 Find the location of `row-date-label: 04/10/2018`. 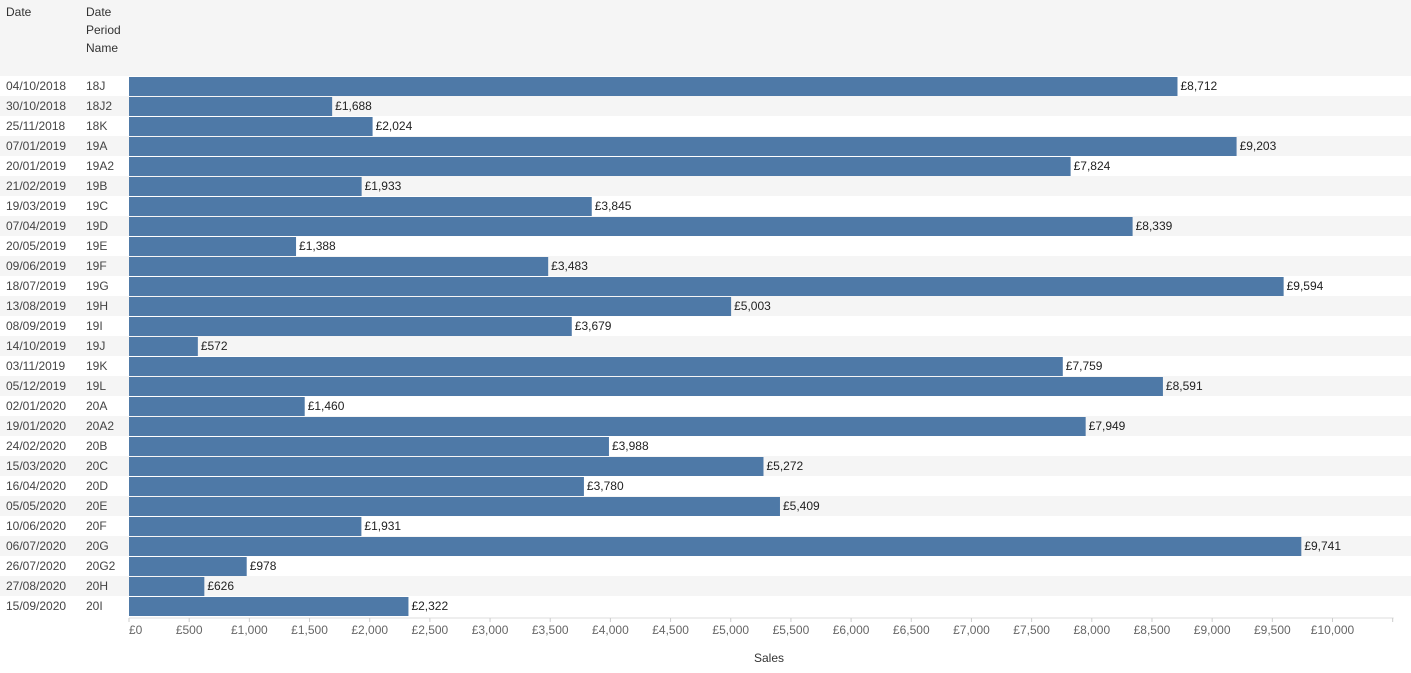

row-date-label: 04/10/2018 is located at coordinates (36, 86).